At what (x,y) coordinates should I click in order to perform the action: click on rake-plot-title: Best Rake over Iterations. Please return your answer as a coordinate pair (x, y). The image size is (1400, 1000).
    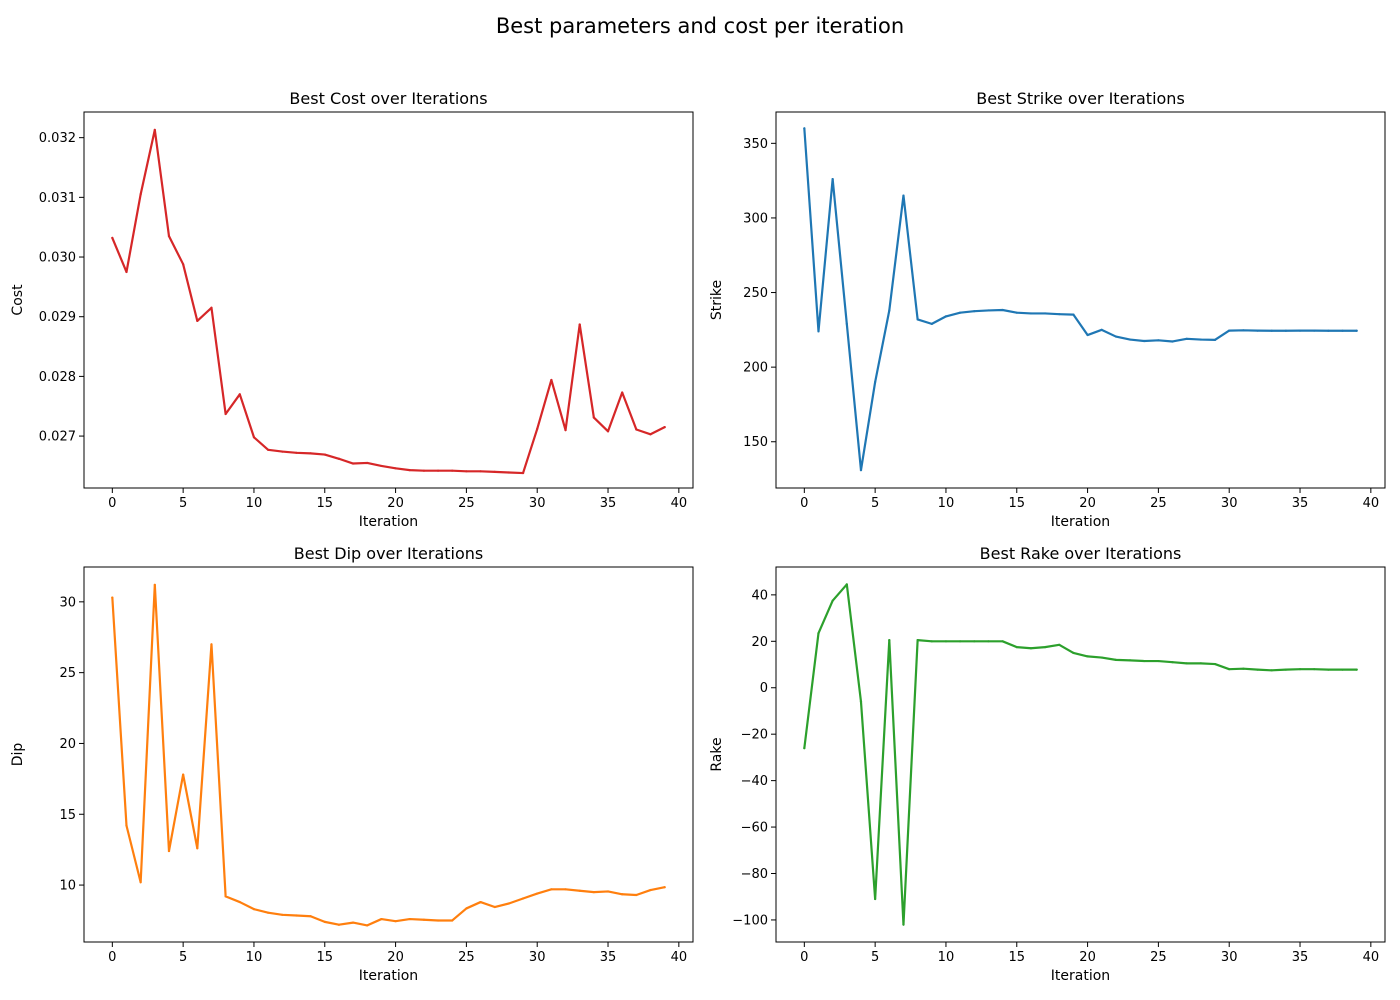
    Looking at the image, I should click on (1081, 553).